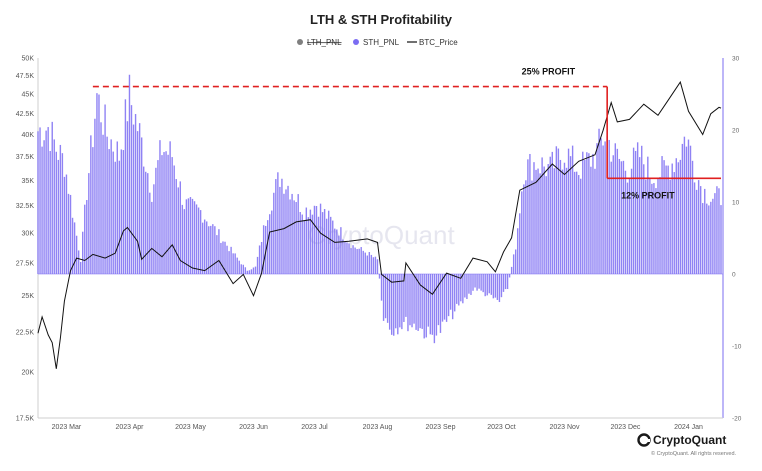 Image resolution: width=762 pixels, height=471 pixels. What do you see at coordinates (647, 440) in the screenshot?
I see `cryptoquant-logo-notch` at bounding box center [647, 440].